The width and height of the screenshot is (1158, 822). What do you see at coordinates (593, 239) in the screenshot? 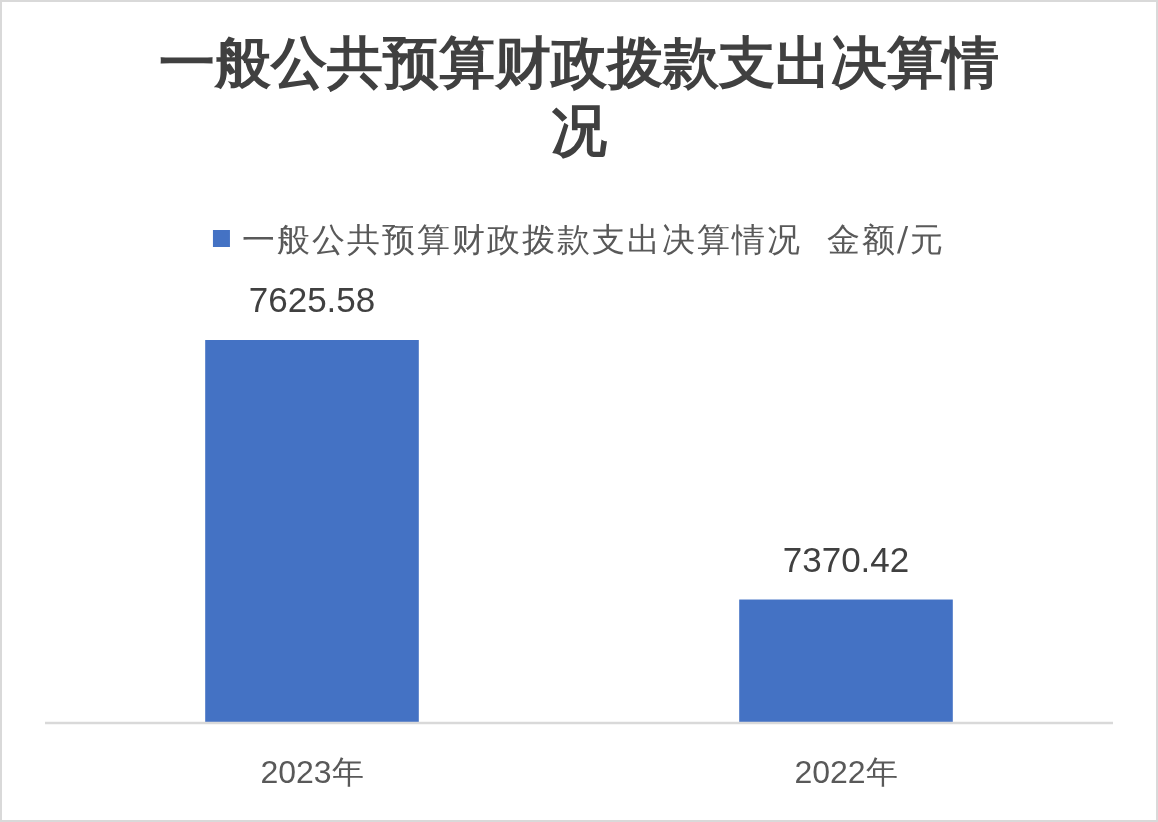
I see `legend-label: 一般公共预算财政拨款支出决算情况 金额/元` at bounding box center [593, 239].